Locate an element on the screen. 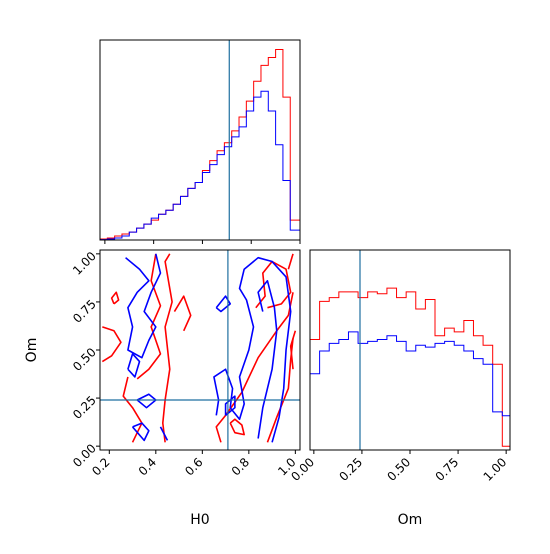  x-axis-label-h0: H0 is located at coordinates (199, 520).